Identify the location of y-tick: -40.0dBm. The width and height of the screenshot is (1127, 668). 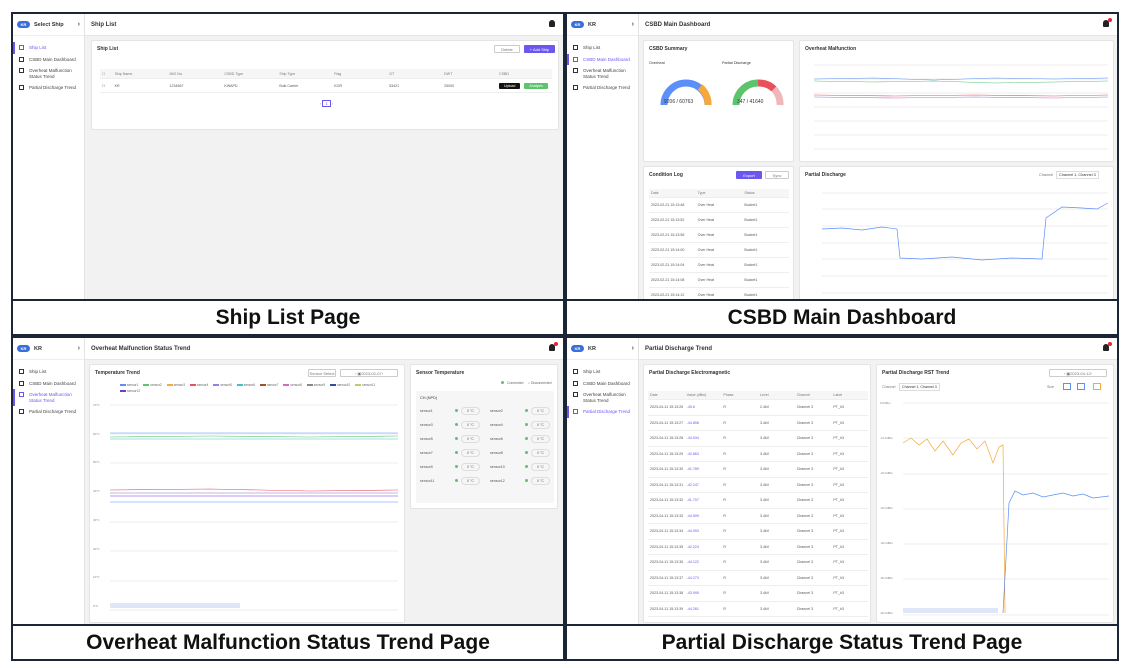
(887, 543).